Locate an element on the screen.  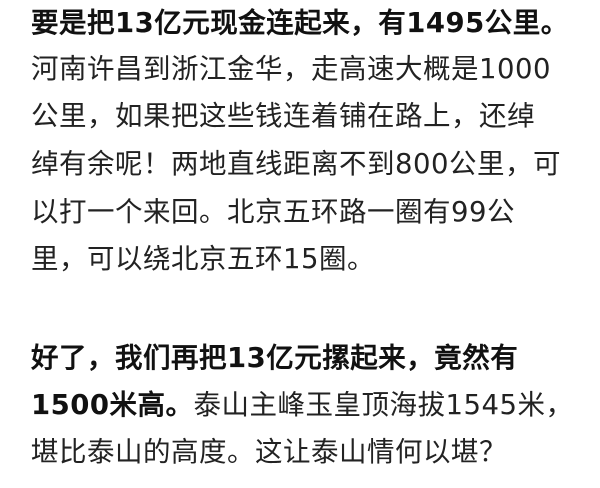
text: 以打一个来回。北京五环路一圈有99公 is located at coordinates (273, 212).